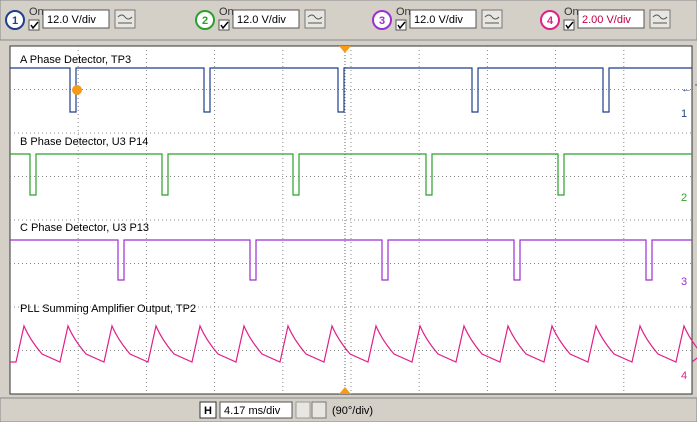 Image resolution: width=697 pixels, height=427 pixels. I want to click on timebase-box, so click(256, 410).